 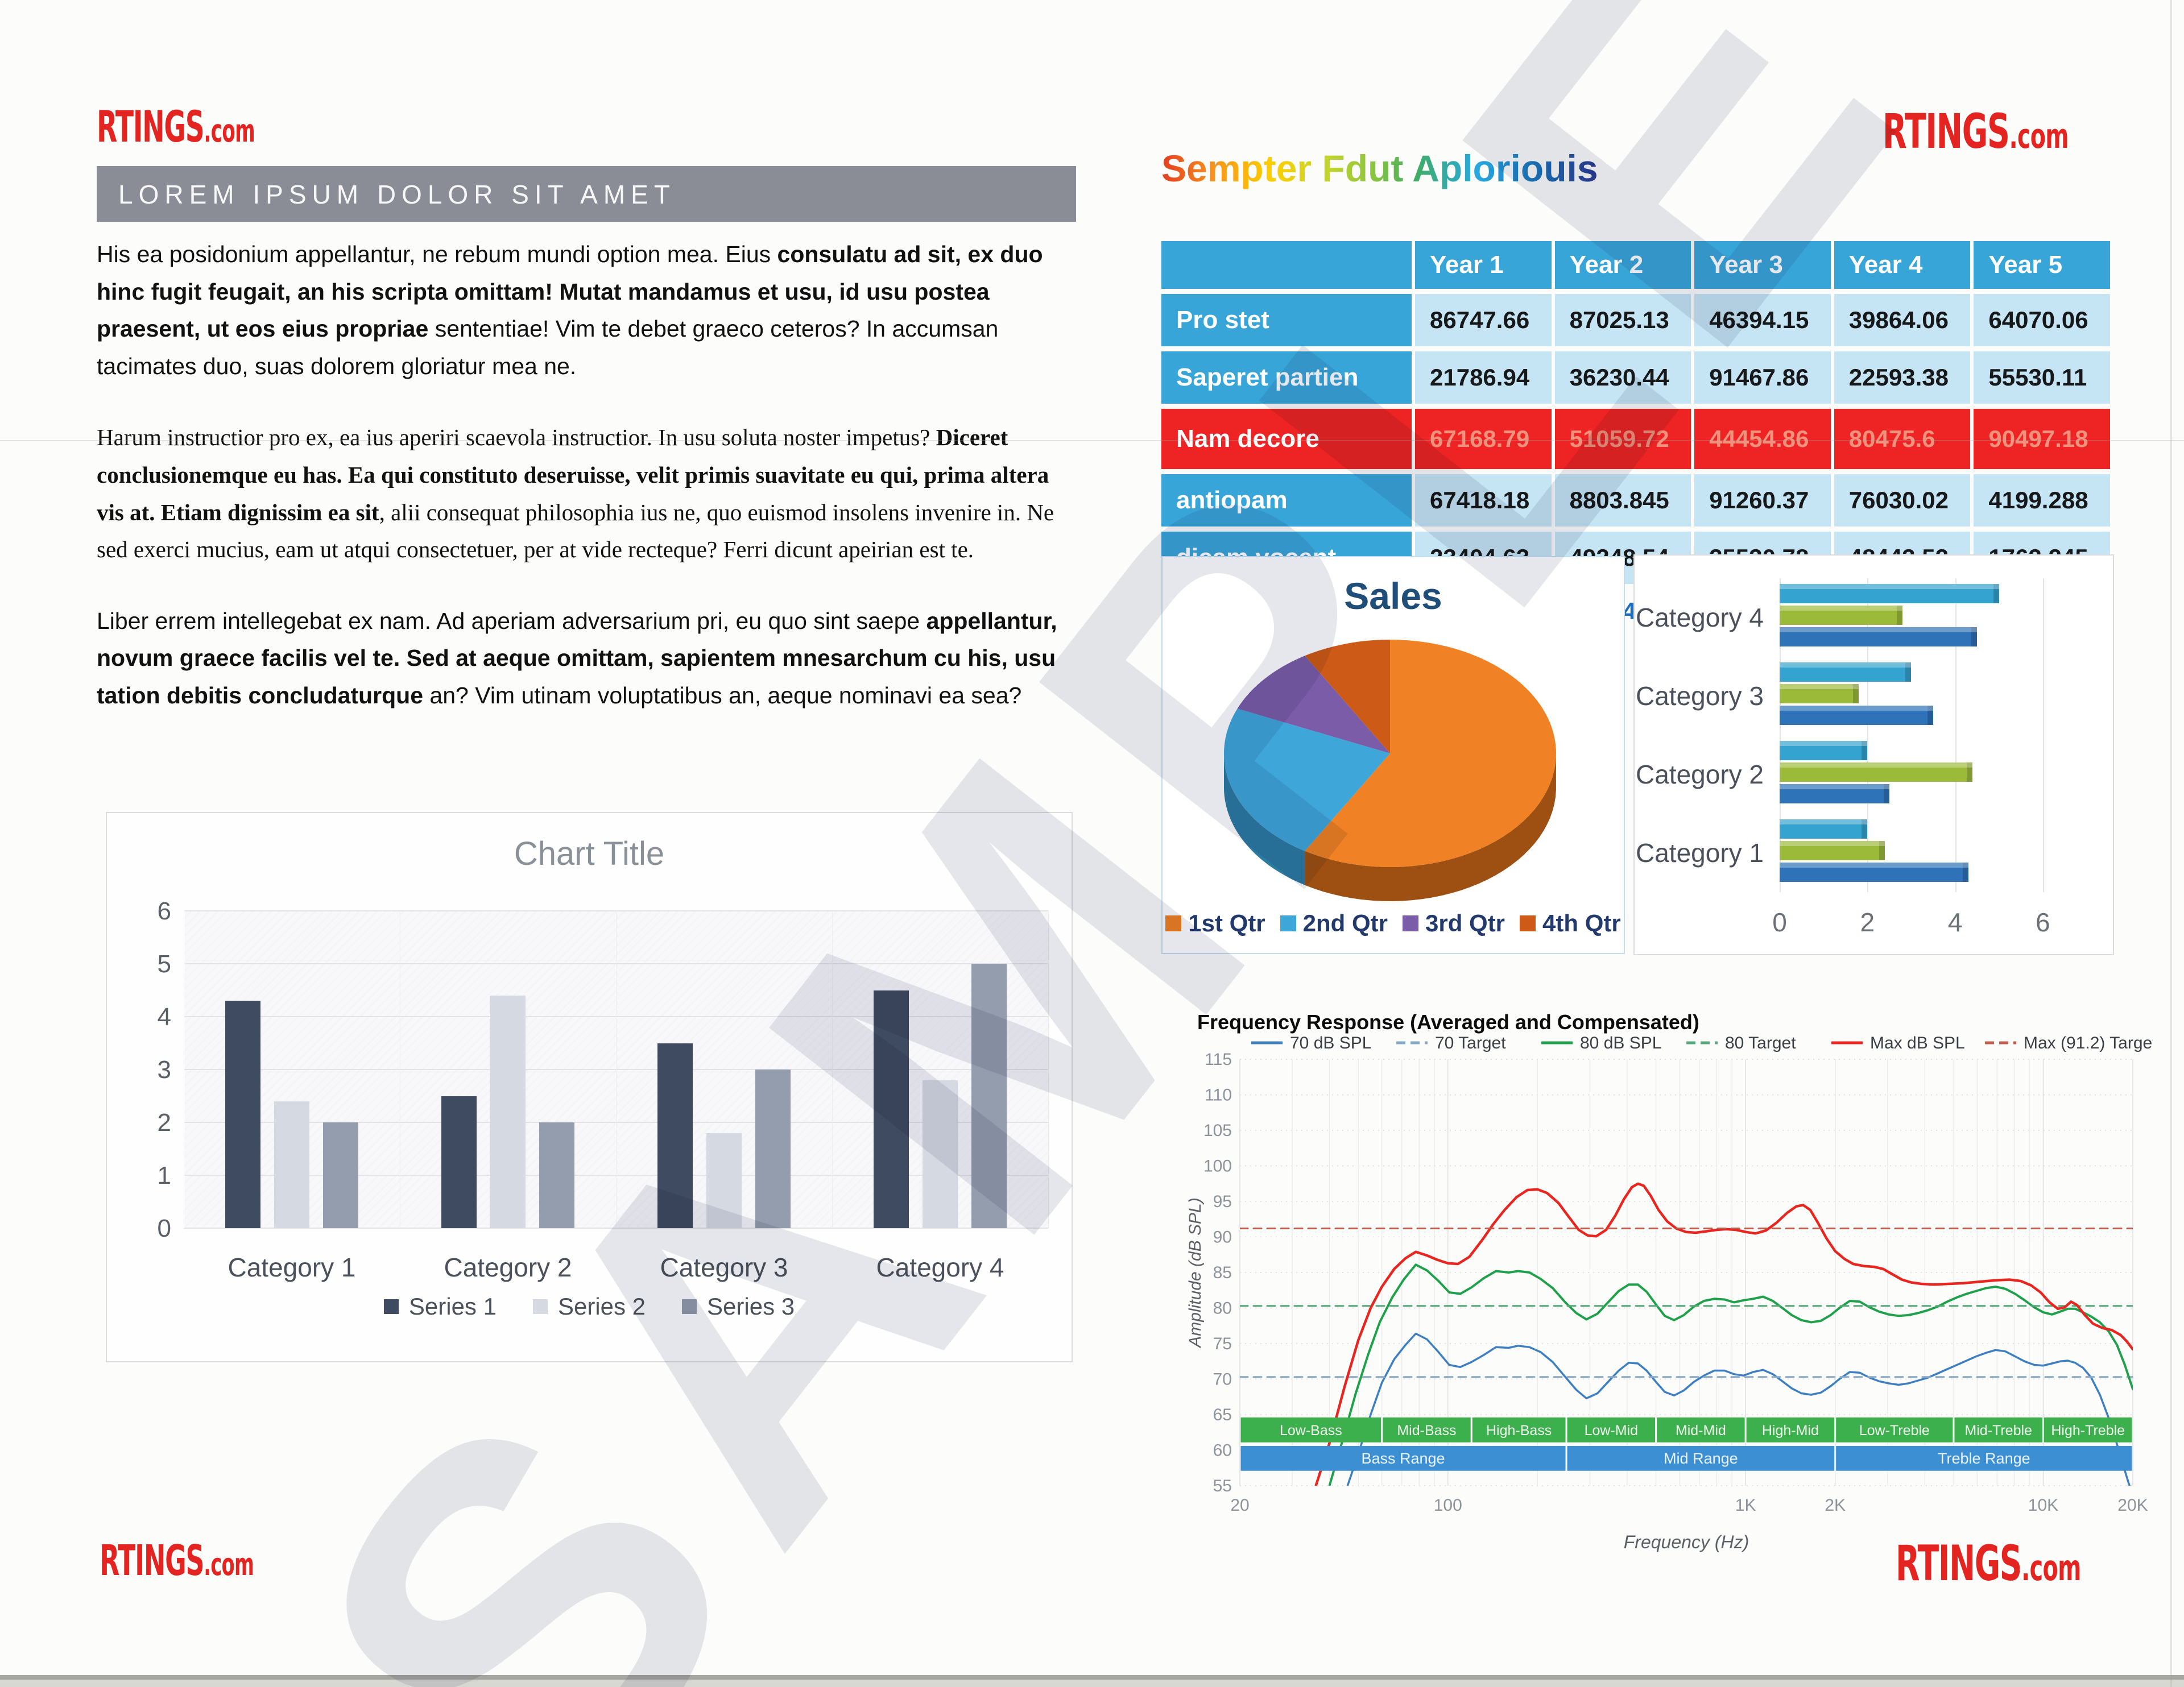 What do you see at coordinates (1699, 696) in the screenshot?
I see `category-label: Category 3` at bounding box center [1699, 696].